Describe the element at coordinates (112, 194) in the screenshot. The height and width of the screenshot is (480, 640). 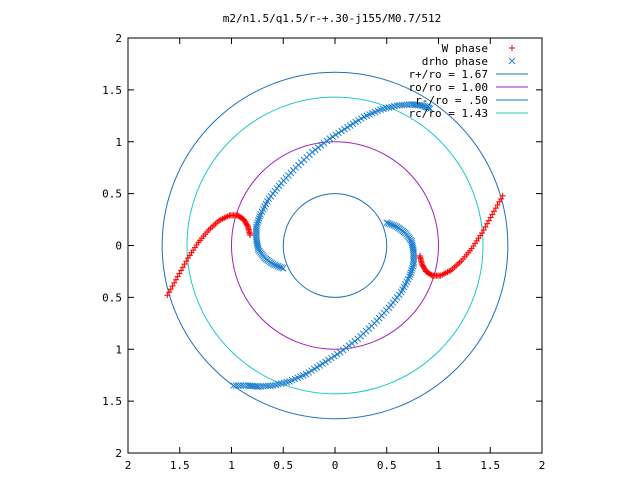
I see `y-tick-label-3: 0.5` at that location.